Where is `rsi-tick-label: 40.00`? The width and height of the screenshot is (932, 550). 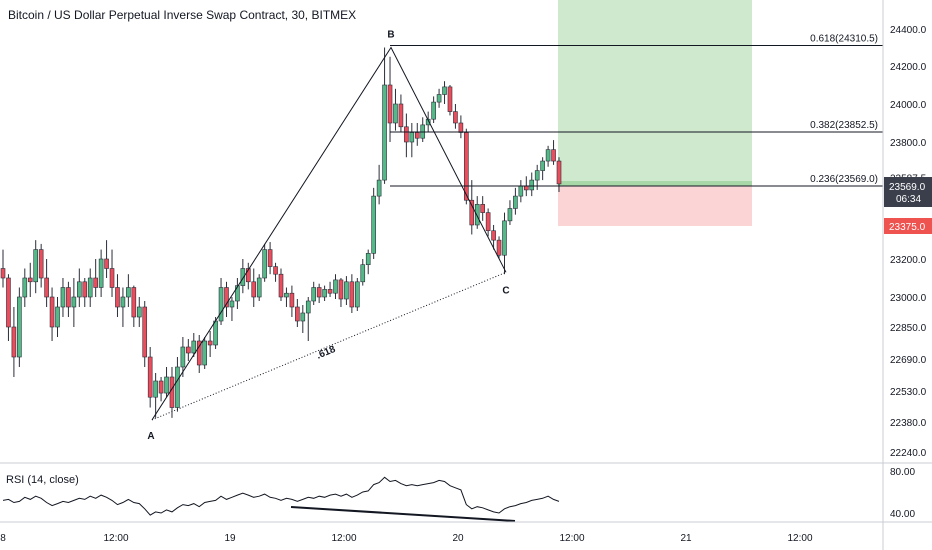 rsi-tick-label: 40.00 is located at coordinates (902, 514).